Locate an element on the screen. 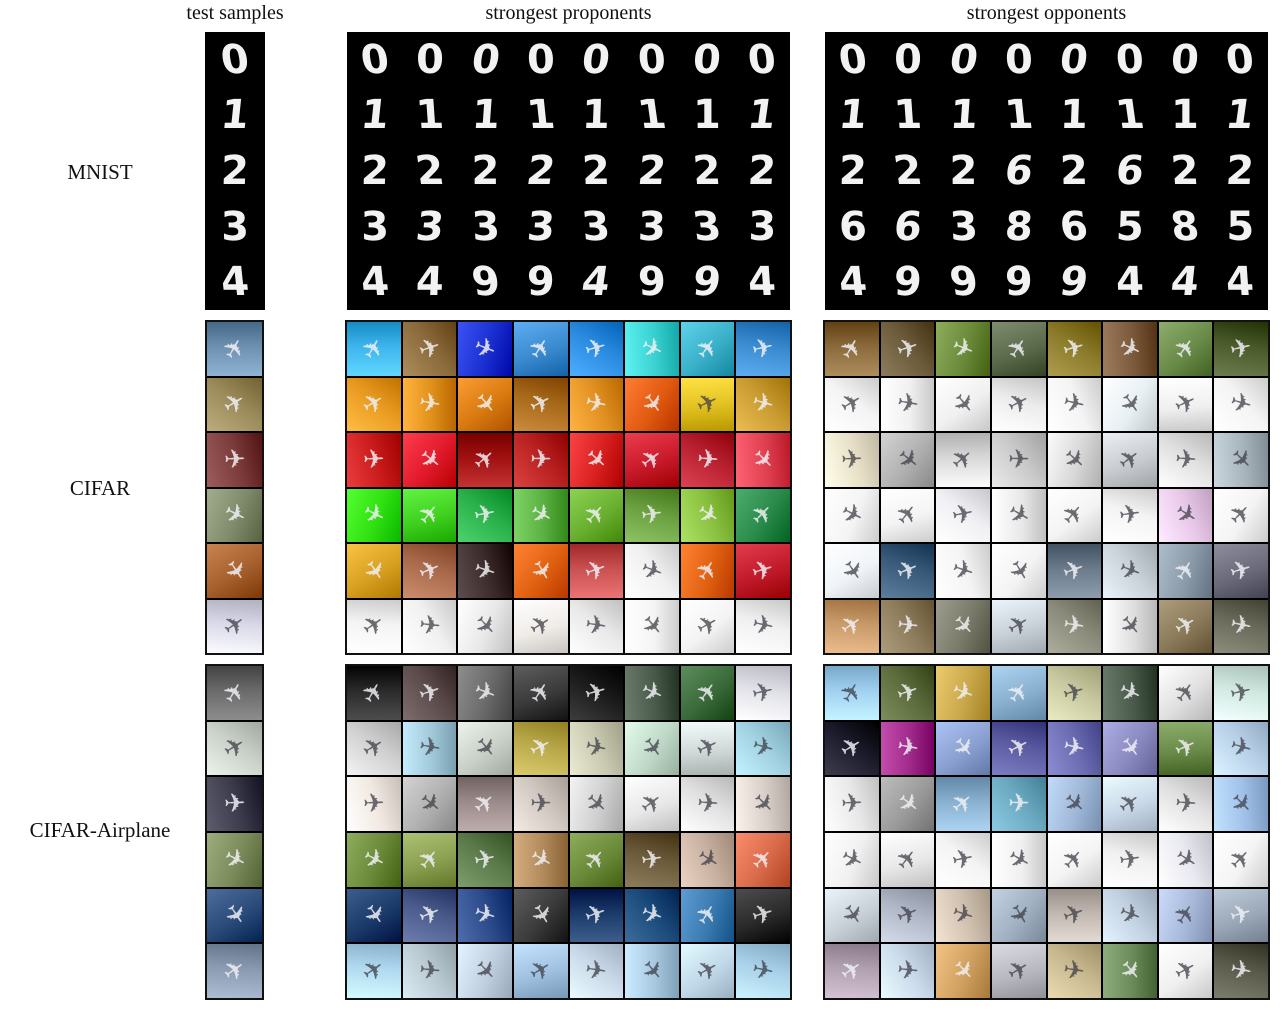 The width and height of the screenshot is (1282, 1010). mnist-proponent-digit-cell: 9 is located at coordinates (540, 282).